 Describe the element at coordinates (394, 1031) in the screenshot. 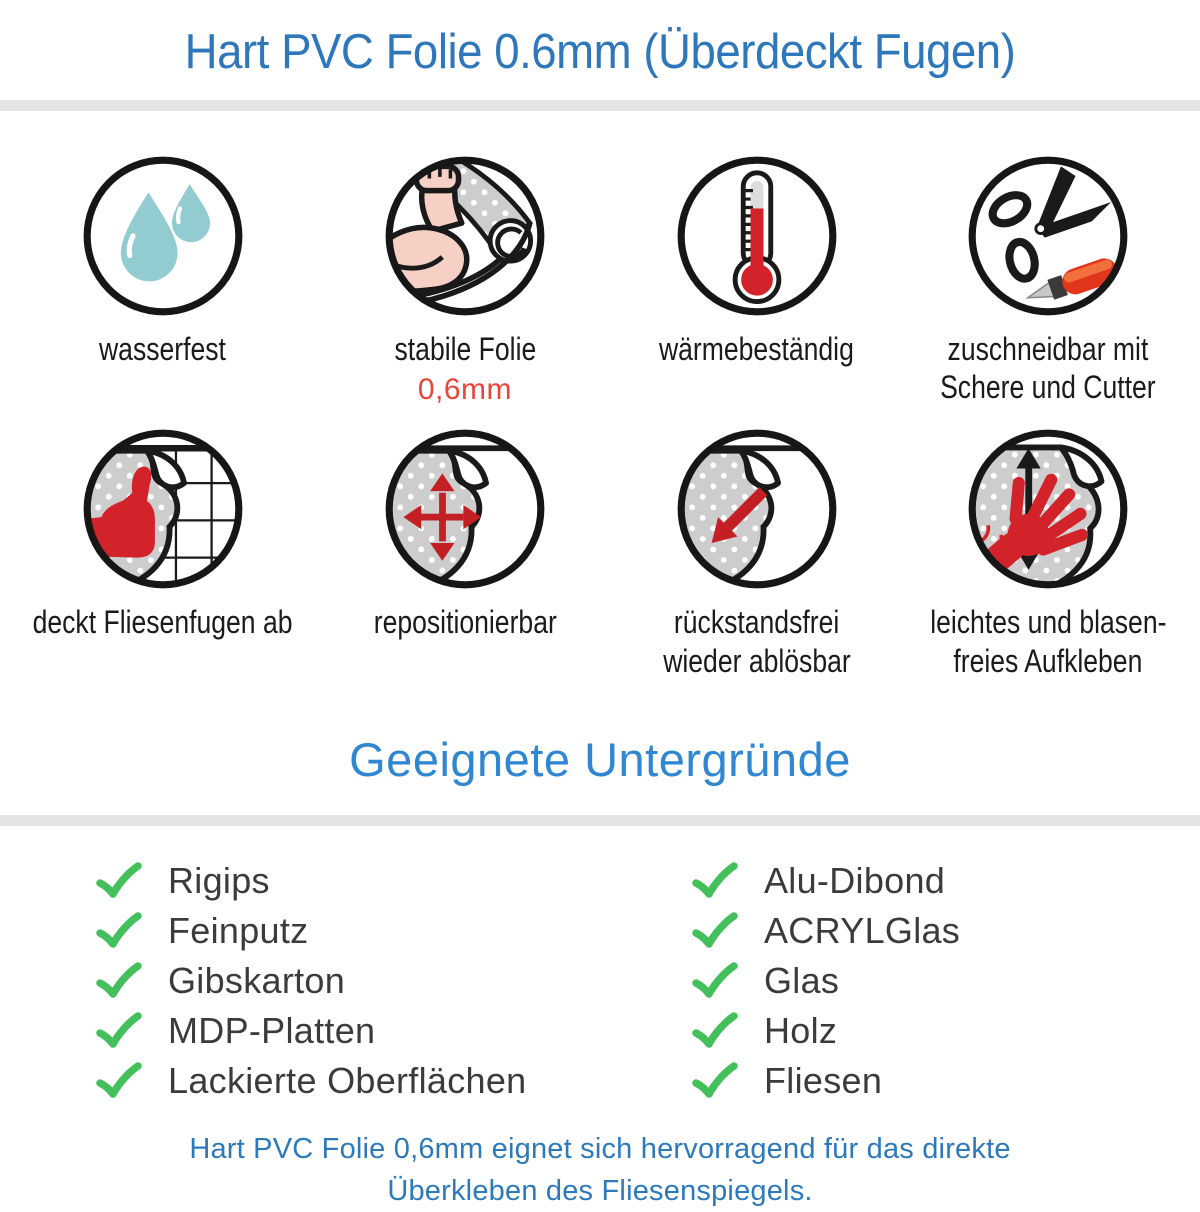

I see `list-item: MDP-Platten` at that location.